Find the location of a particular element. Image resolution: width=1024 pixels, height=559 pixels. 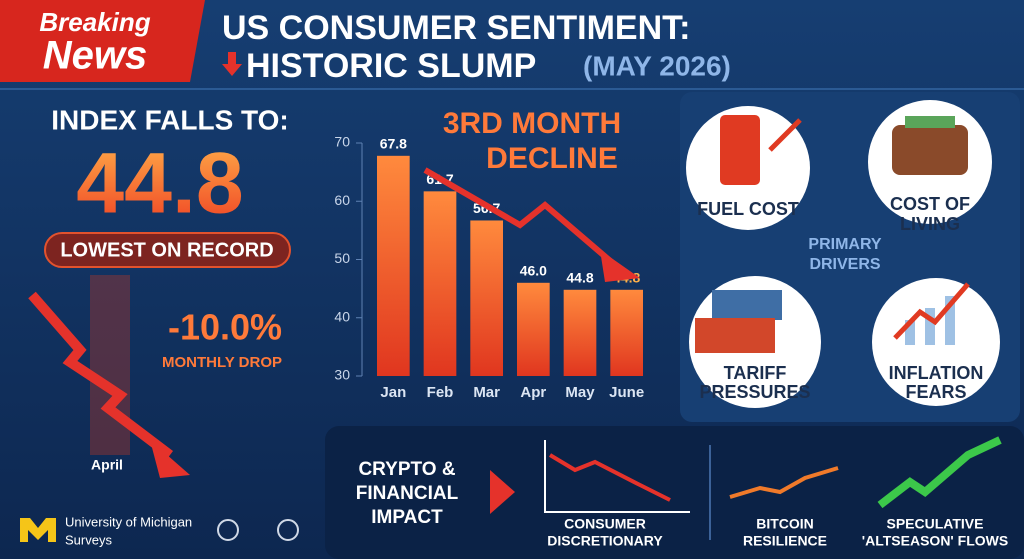

x-tick-label: May is located at coordinates (580, 392).